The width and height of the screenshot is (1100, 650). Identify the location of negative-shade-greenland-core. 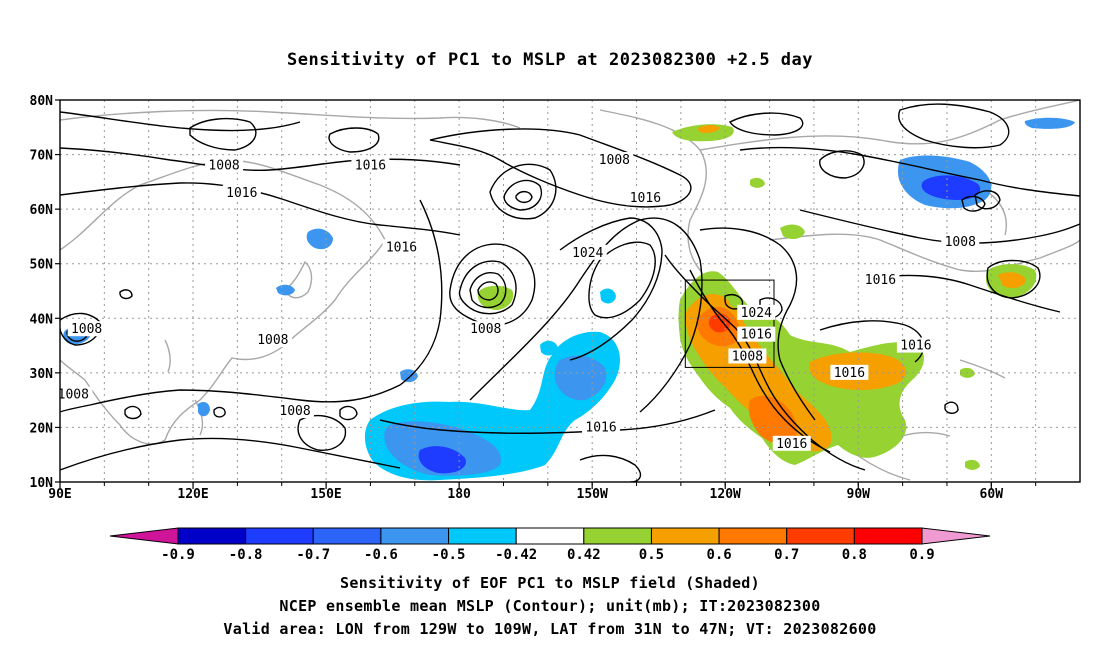
(951, 187).